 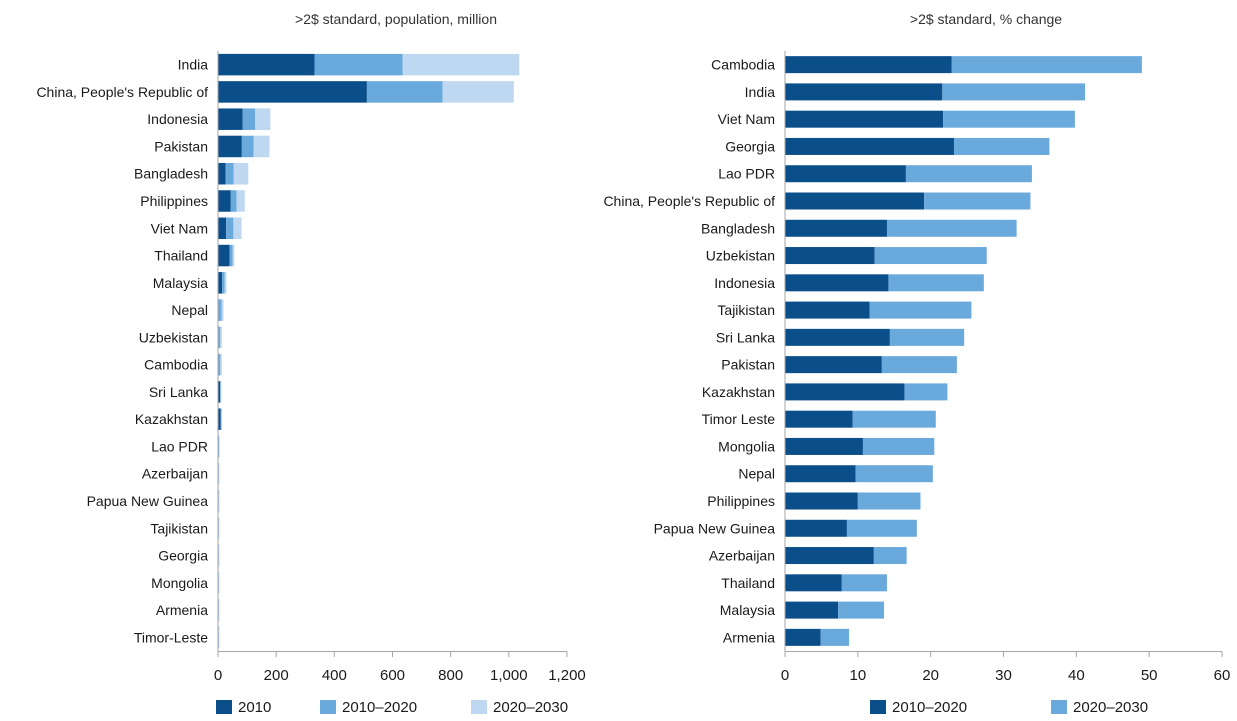 I want to click on category-label: Mongolia, so click(x=179, y=583).